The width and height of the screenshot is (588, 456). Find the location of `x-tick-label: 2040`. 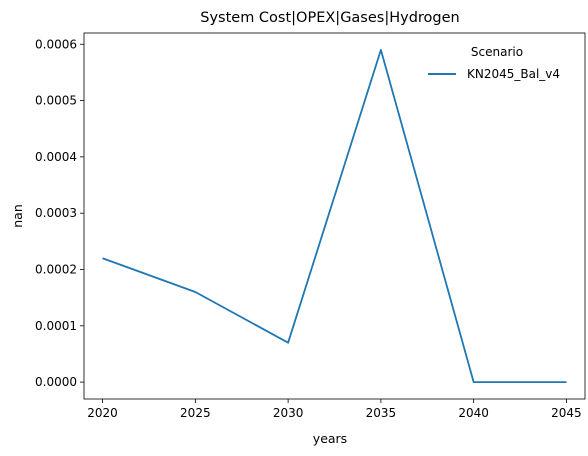

x-tick-label: 2040 is located at coordinates (473, 413).